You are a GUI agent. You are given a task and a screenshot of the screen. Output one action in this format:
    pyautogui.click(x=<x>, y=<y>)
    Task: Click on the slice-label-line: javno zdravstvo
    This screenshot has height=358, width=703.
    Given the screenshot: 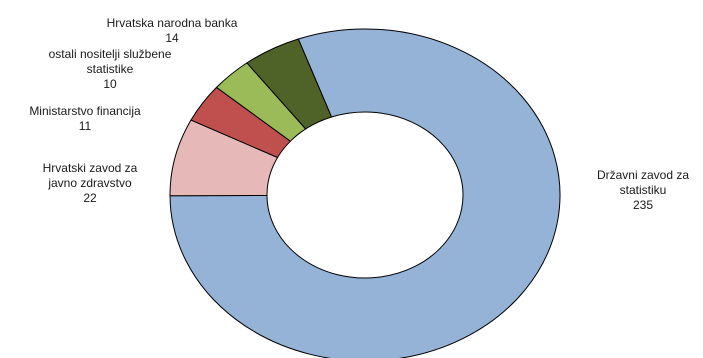 What is the action you would take?
    pyautogui.click(x=90, y=183)
    